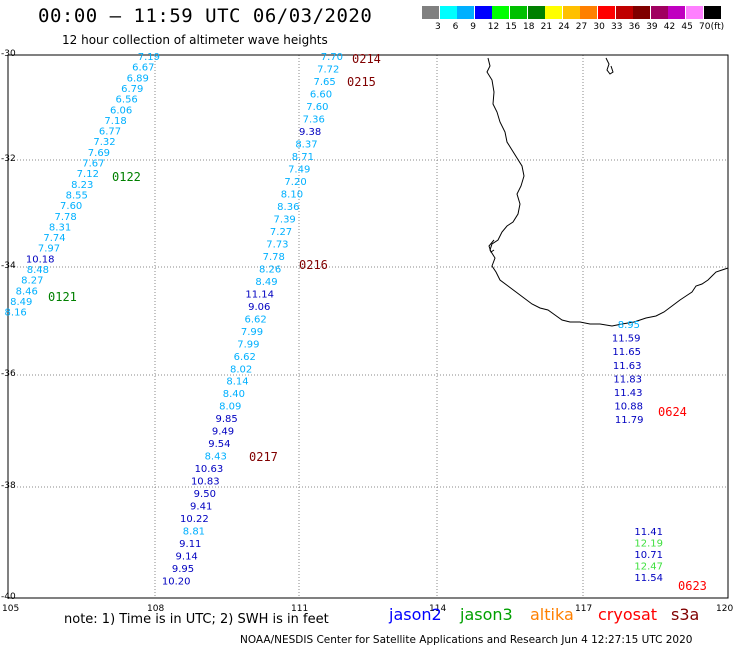 The width and height of the screenshot is (740, 650). I want to click on legend-label: 70, so click(705, 27).